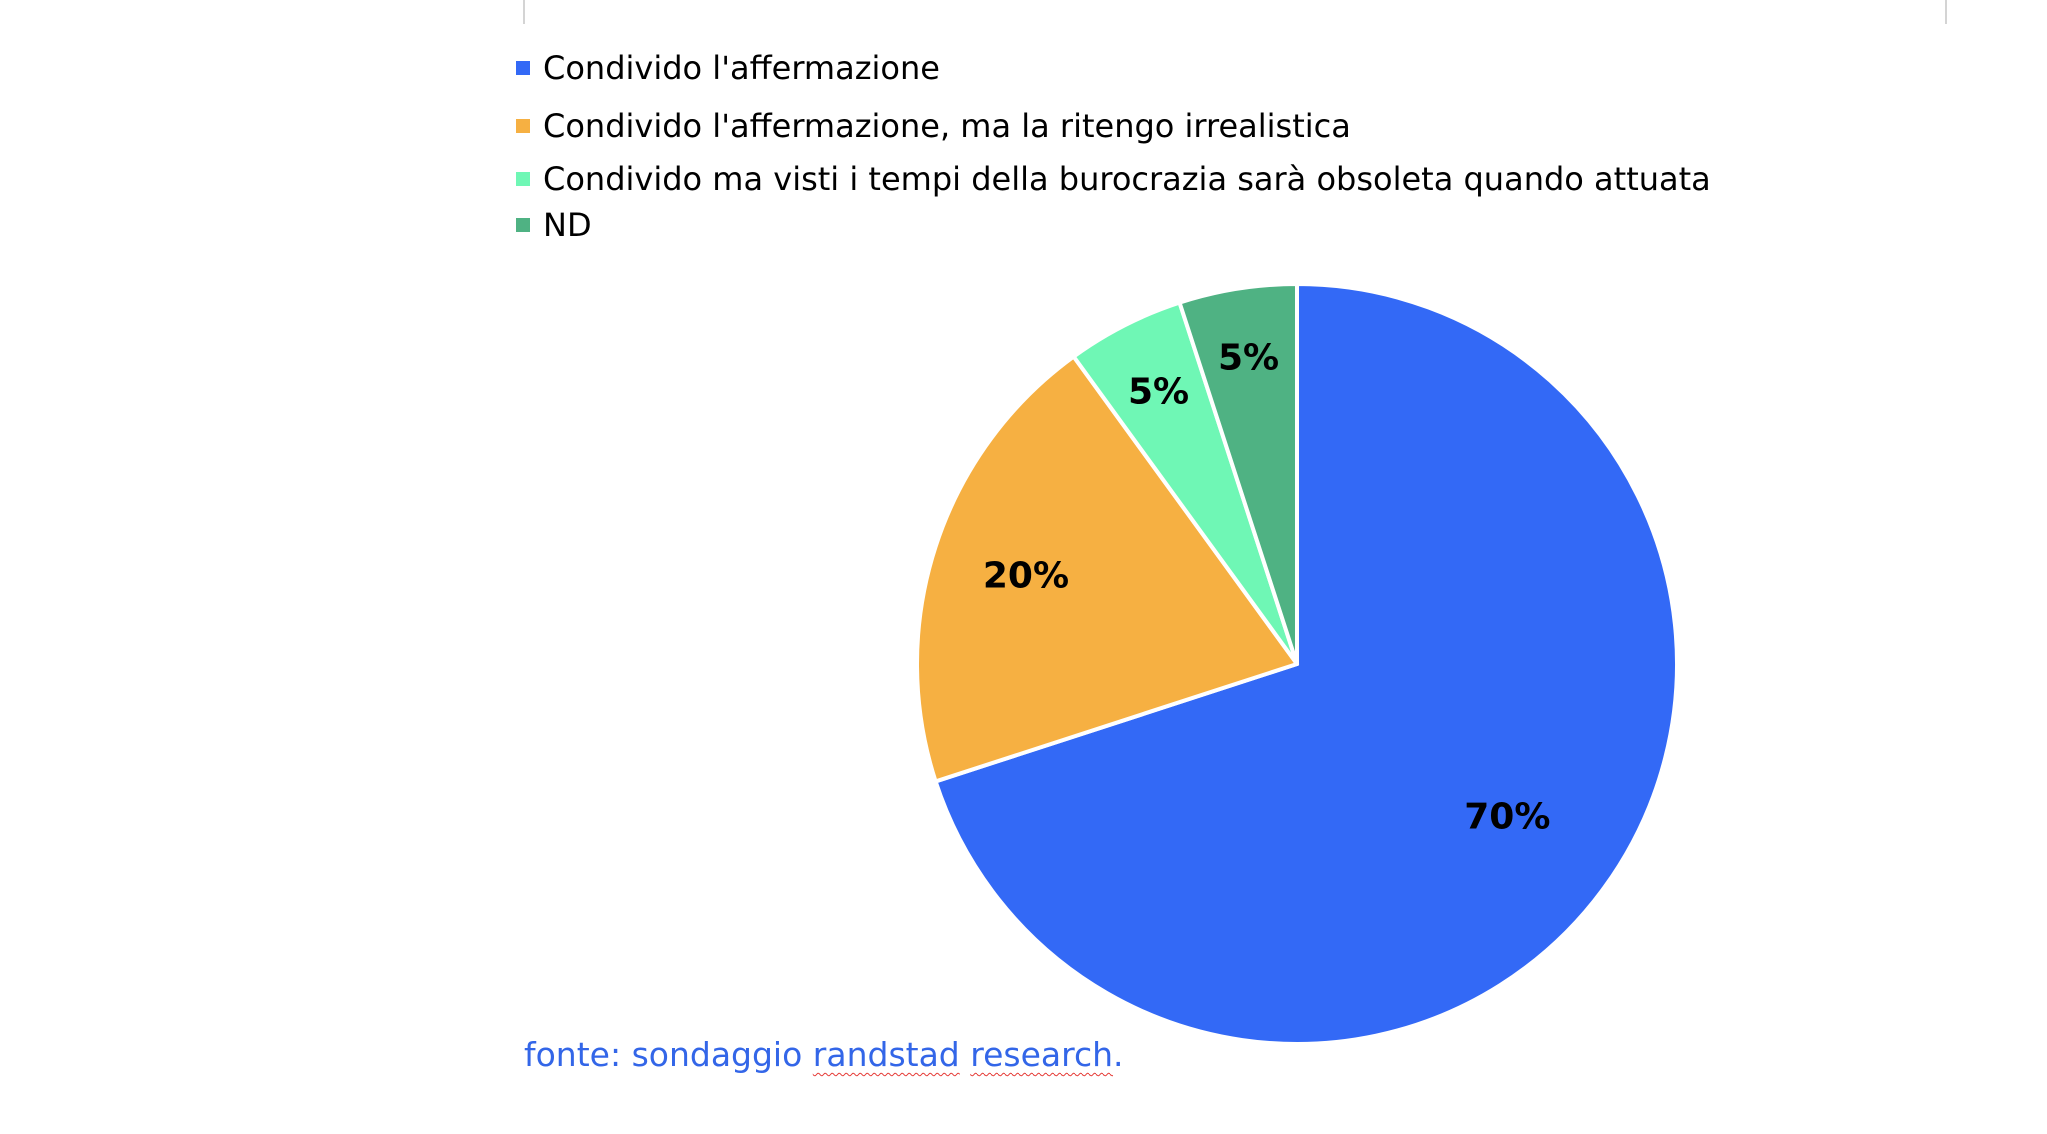 This screenshot has width=2047, height=1134. Describe the element at coordinates (886, 1054) in the screenshot. I see `source-word-randstad: randstad` at that location.